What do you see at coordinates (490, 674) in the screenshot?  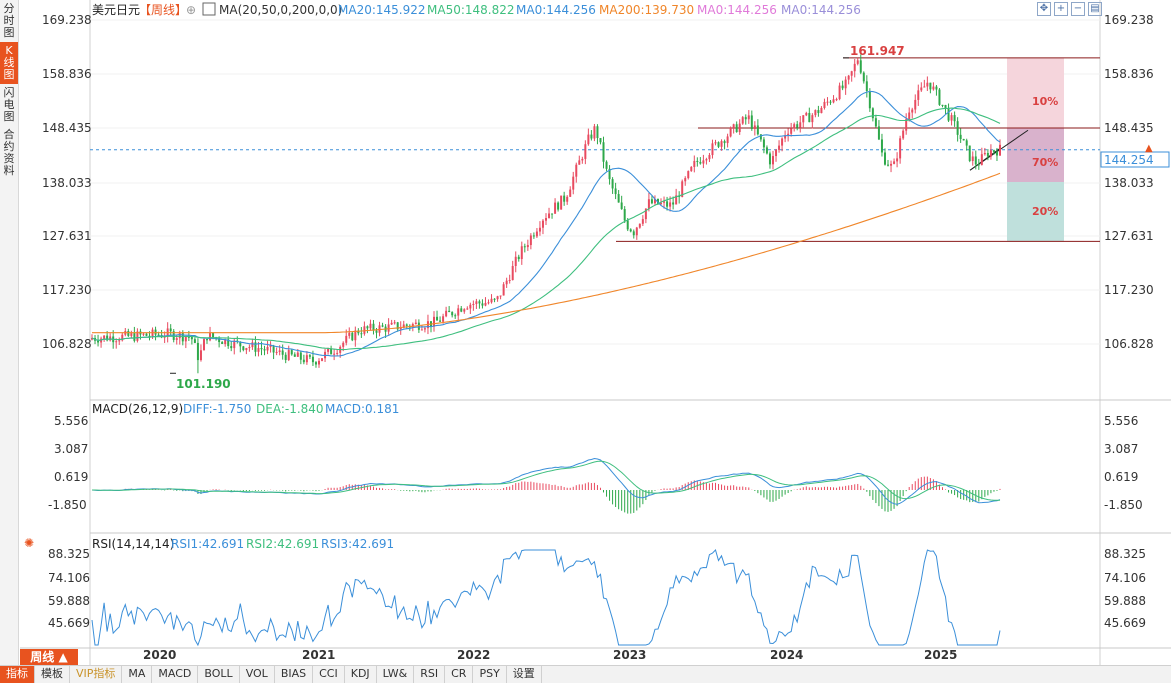 I see `tab-psy: PSY` at bounding box center [490, 674].